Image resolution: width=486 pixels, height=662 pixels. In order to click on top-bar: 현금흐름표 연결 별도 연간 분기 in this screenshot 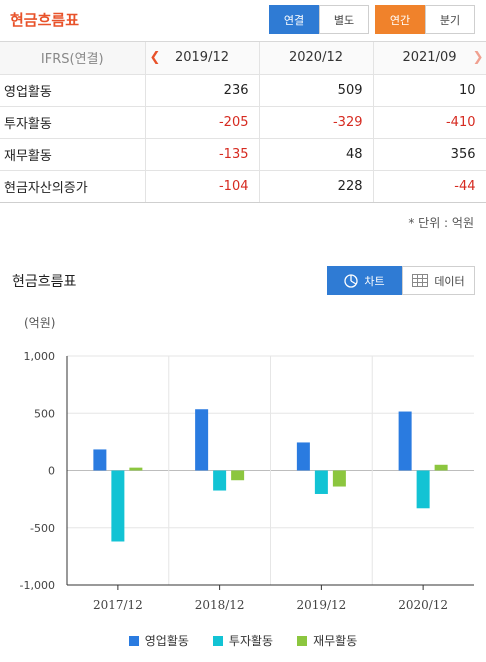, I will do `click(243, 21)`.